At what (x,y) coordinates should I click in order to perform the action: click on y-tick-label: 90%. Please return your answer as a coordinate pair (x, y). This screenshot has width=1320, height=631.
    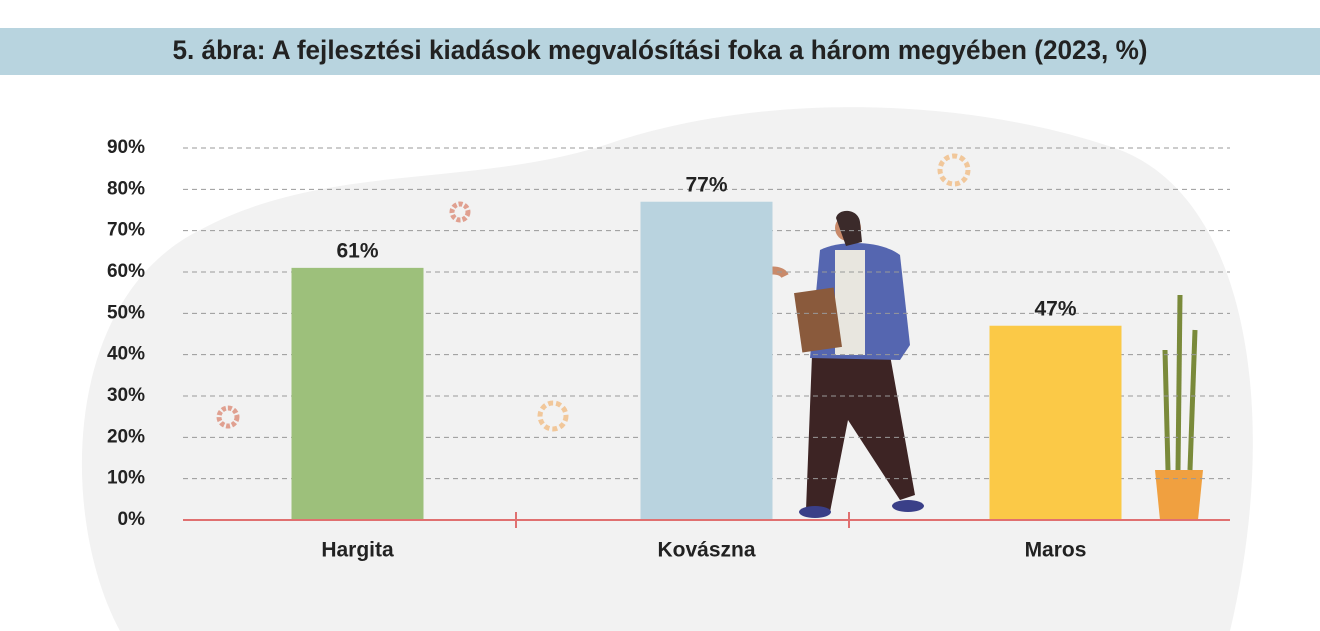
    Looking at the image, I should click on (126, 147).